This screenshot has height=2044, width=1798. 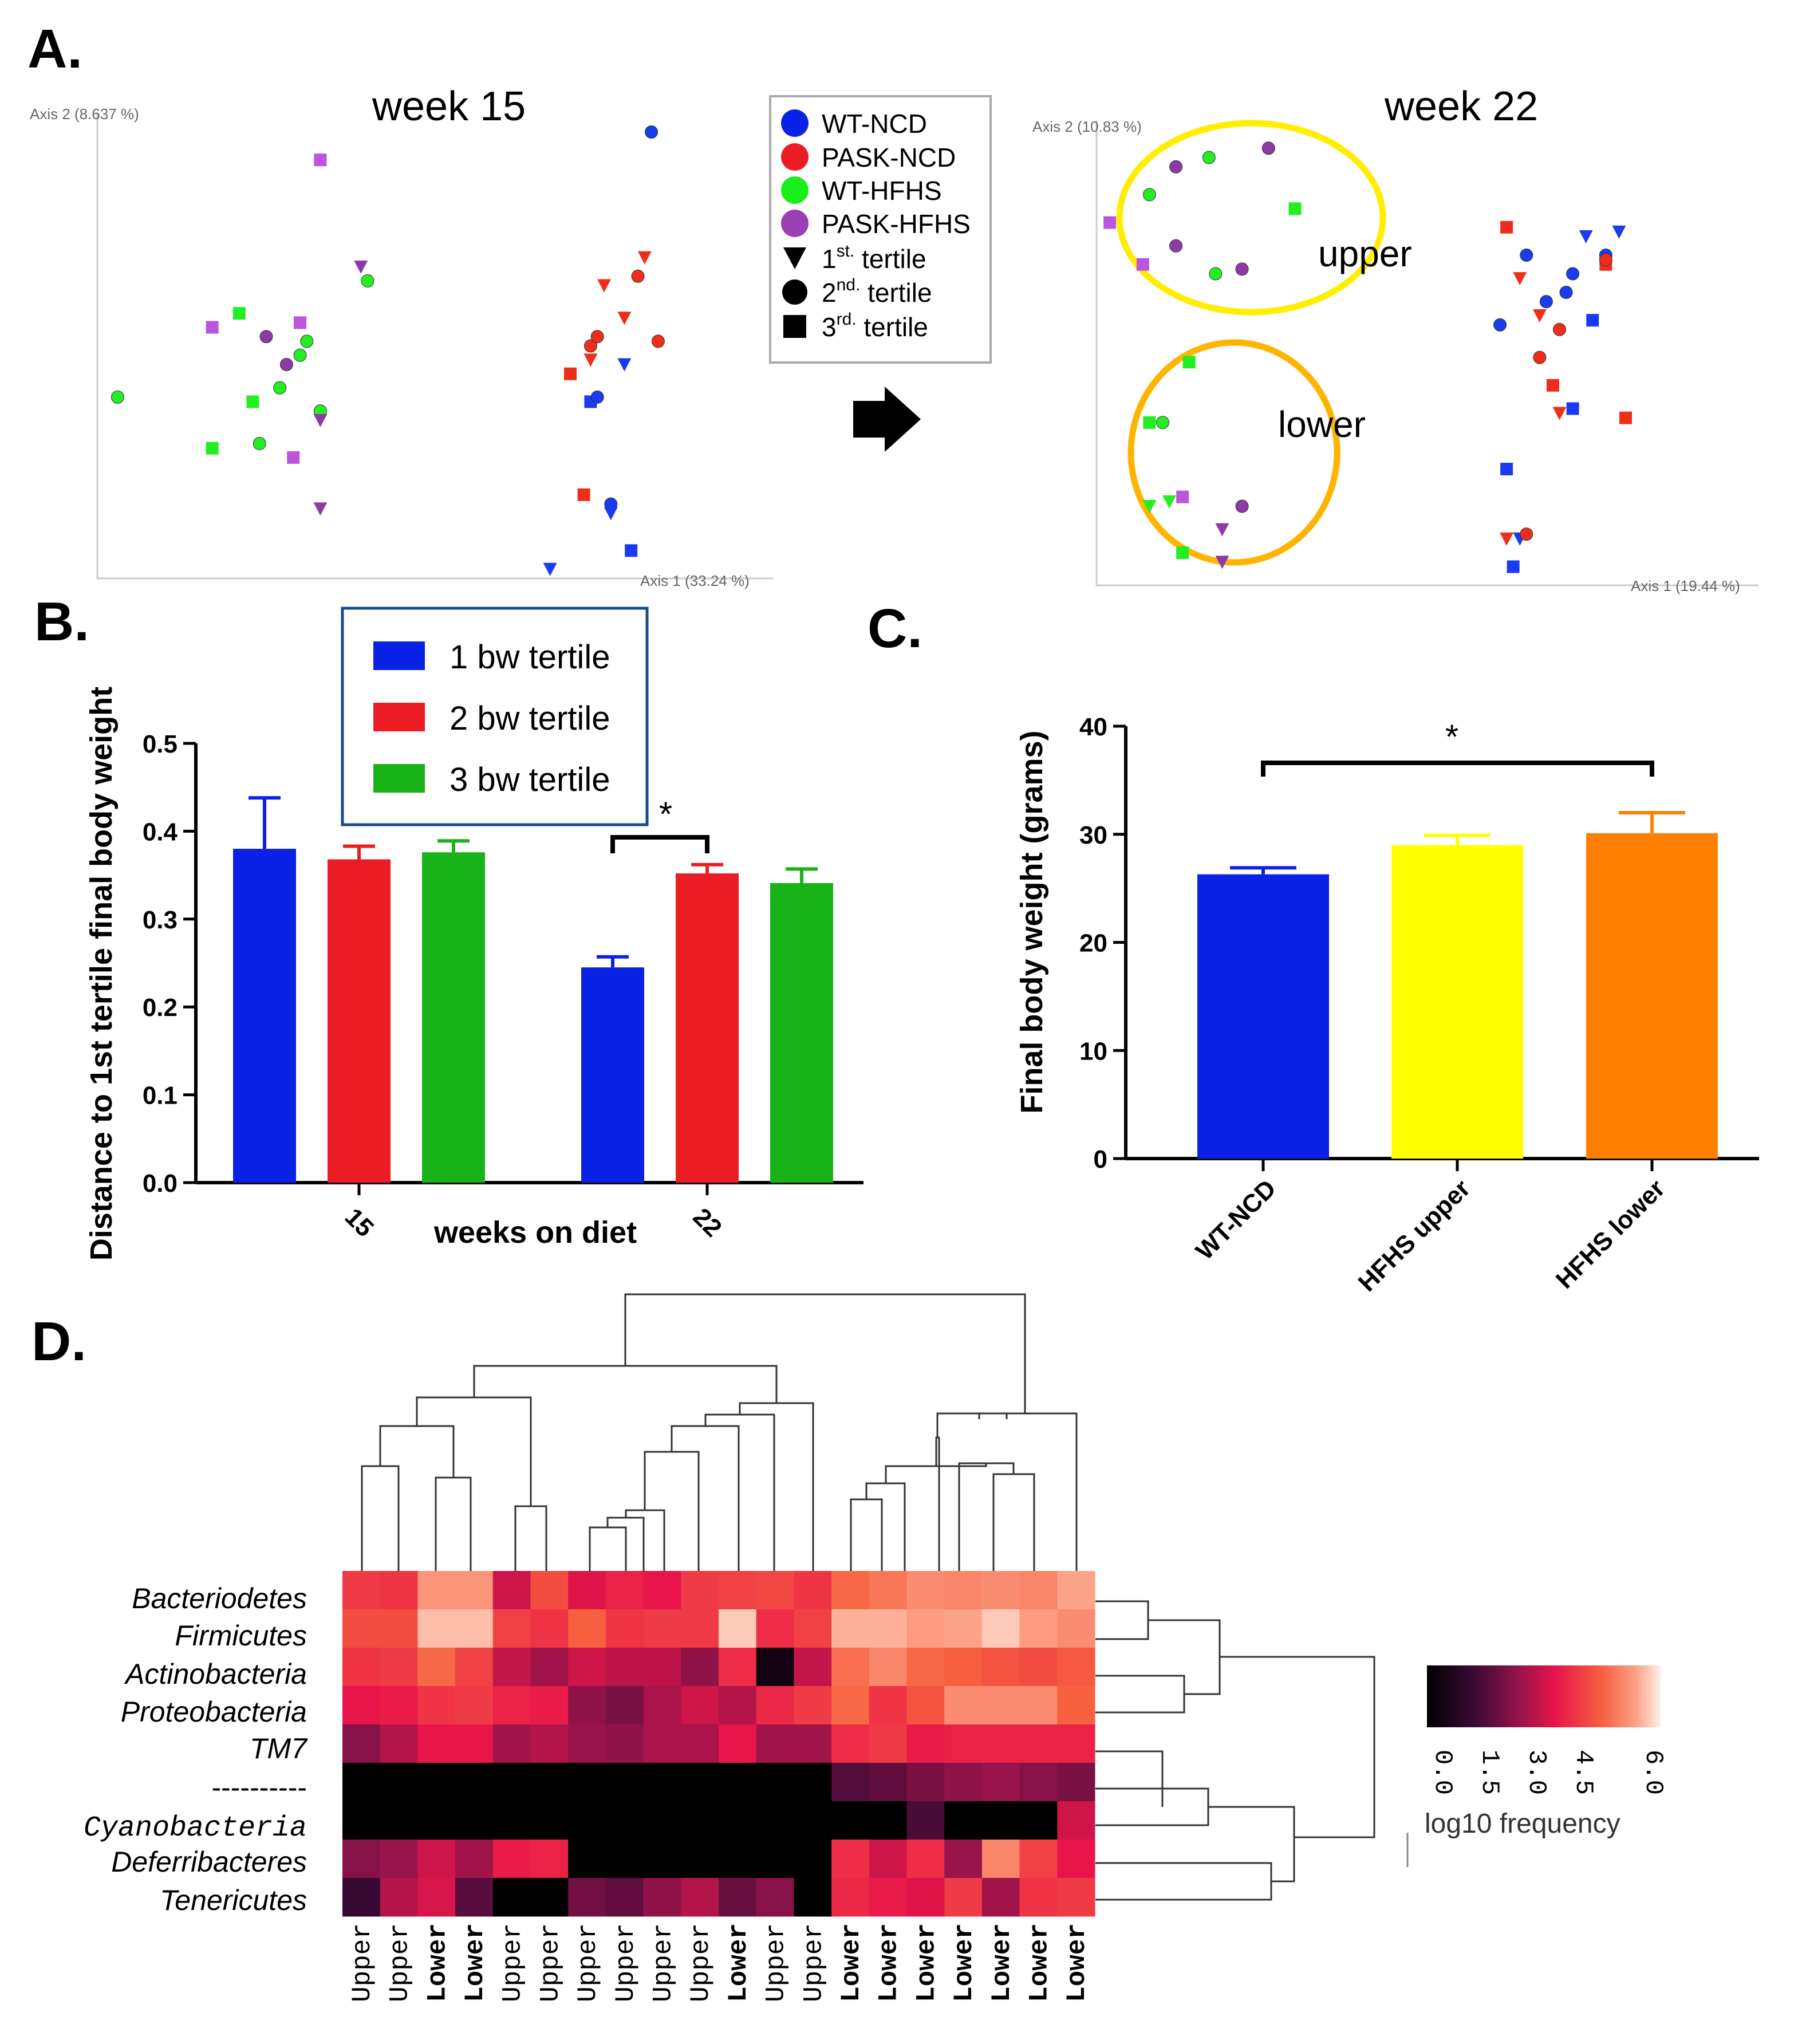 I want to click on row-label-tenericutes: Tenericutes, so click(x=233, y=1900).